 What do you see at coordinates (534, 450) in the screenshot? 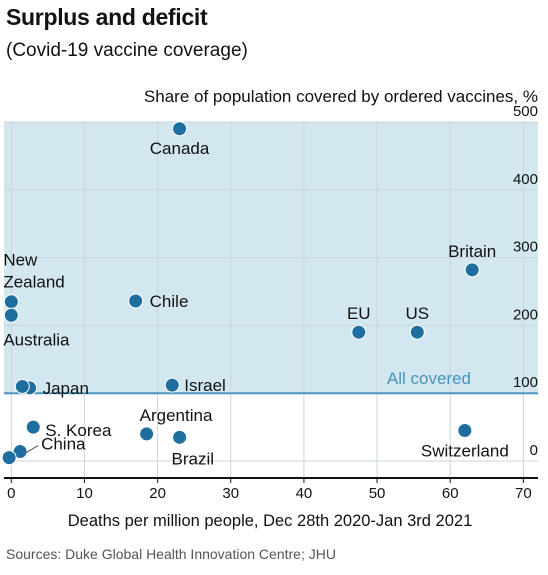
I see `y-tick-label: 0` at bounding box center [534, 450].